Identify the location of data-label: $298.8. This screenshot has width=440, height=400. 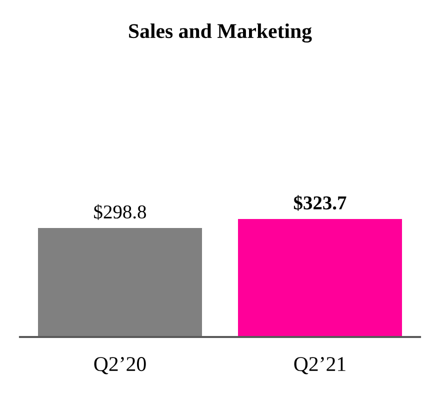
(120, 212).